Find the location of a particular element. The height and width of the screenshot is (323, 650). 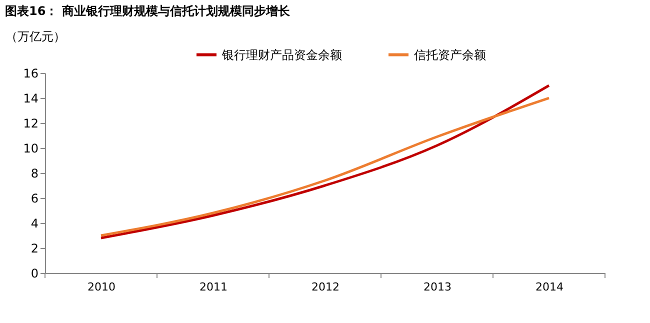

x-tick-label: 2013 is located at coordinates (438, 287).